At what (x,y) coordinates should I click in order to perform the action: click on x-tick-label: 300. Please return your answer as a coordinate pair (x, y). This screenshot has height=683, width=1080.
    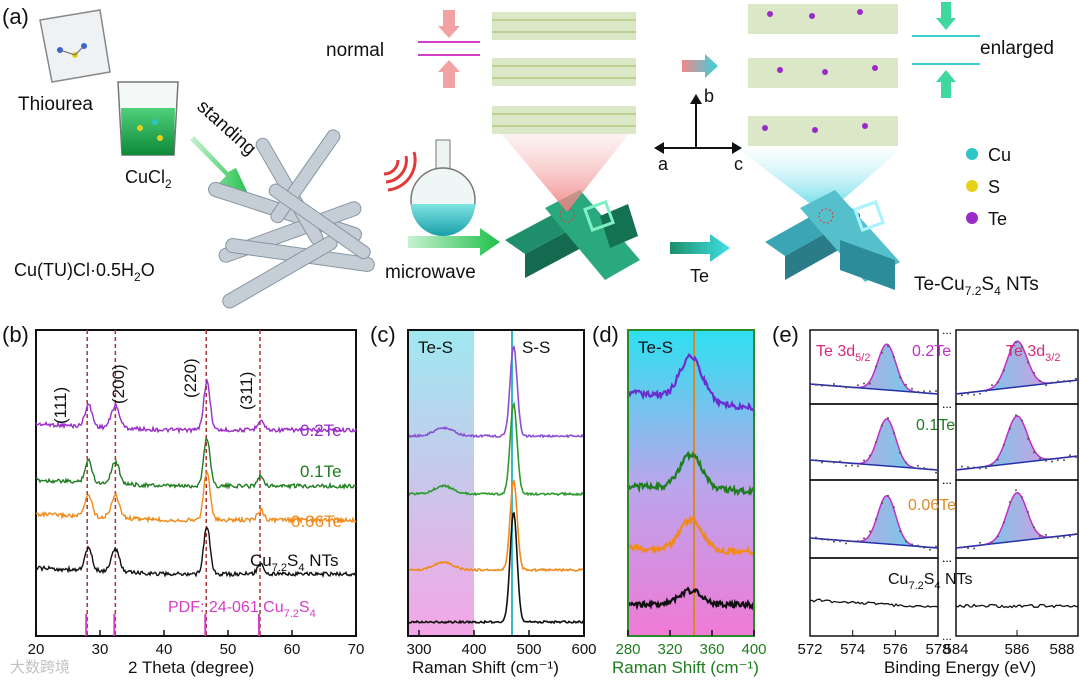
    Looking at the image, I should click on (418, 649).